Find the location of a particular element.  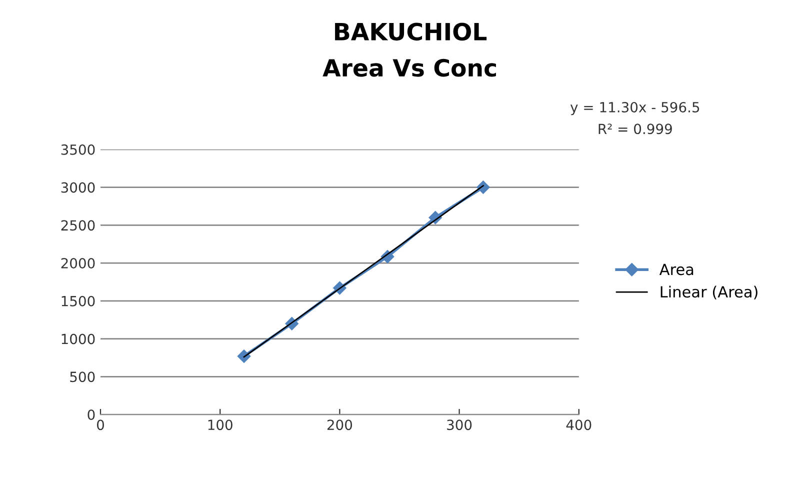

x-tick-label: 0 is located at coordinates (100, 425).